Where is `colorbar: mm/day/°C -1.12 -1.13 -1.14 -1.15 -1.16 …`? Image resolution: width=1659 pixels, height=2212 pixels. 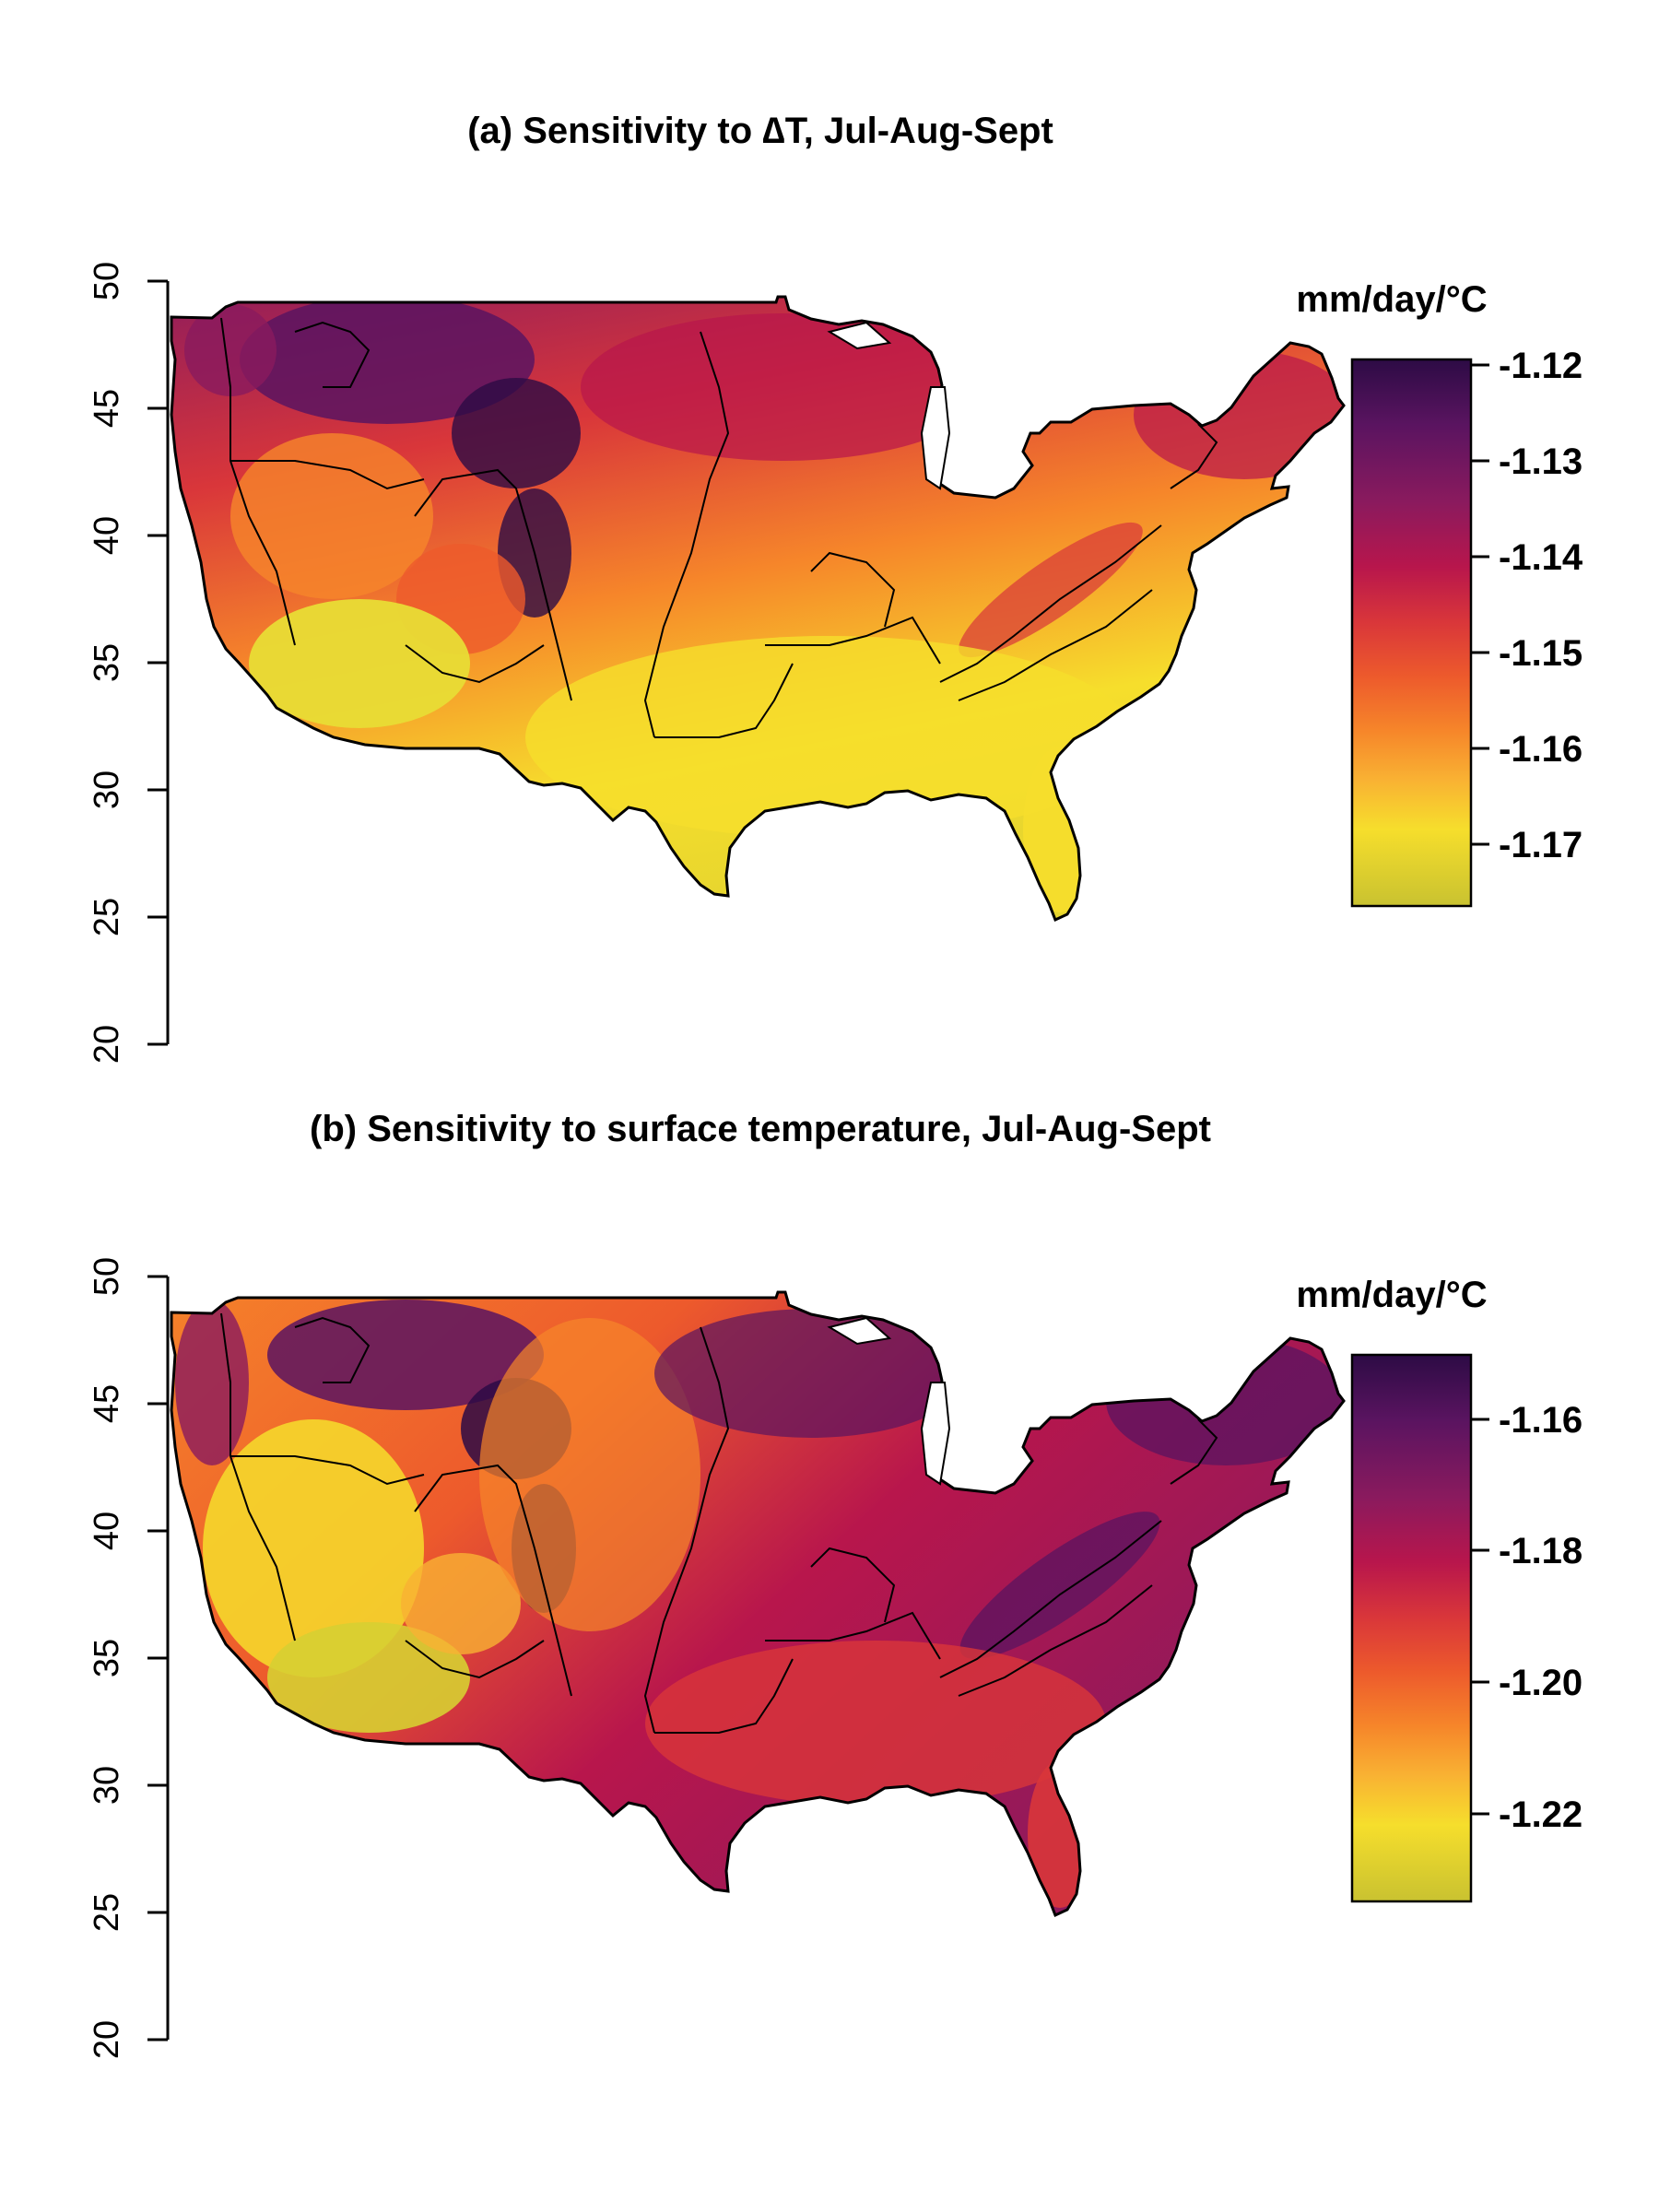 colorbar: mm/day/°C -1.12 -1.13 -1.14 -1.15 -1.16 … is located at coordinates (1439, 593).